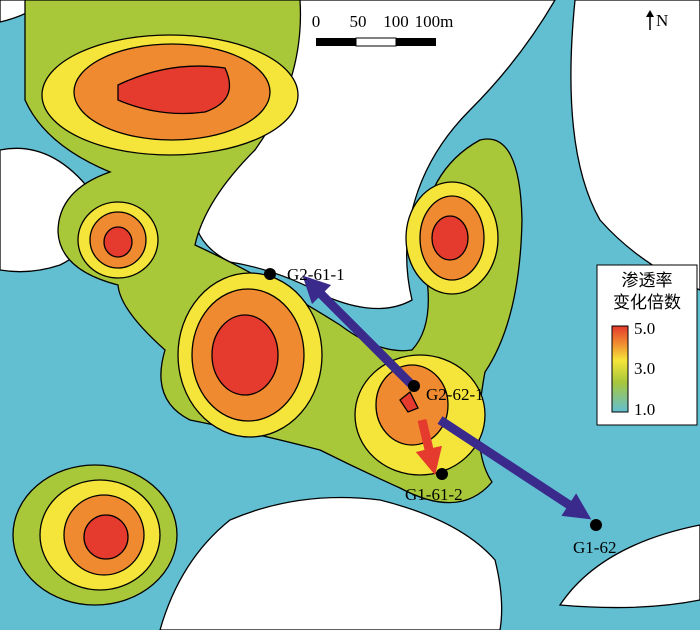 This screenshot has height=635, width=700. I want to click on legend-label: 5.0, so click(644, 328).